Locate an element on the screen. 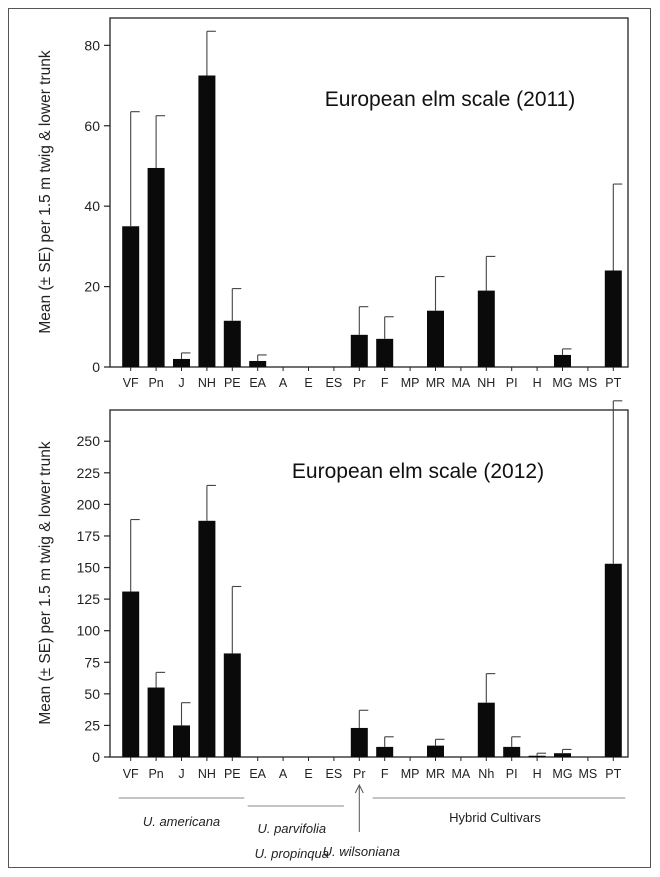  y-tick-label: 20 is located at coordinates (92, 287).